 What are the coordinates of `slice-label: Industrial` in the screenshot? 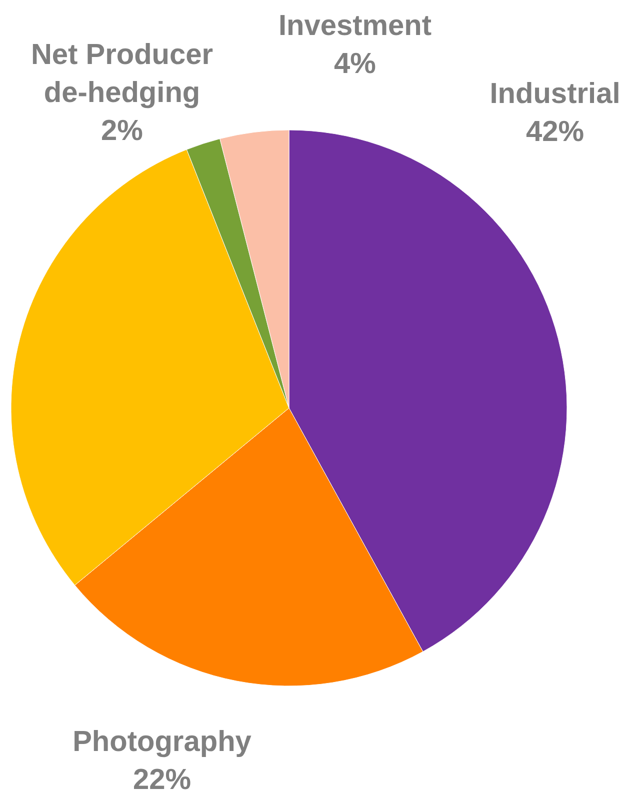 It's located at (555, 94).